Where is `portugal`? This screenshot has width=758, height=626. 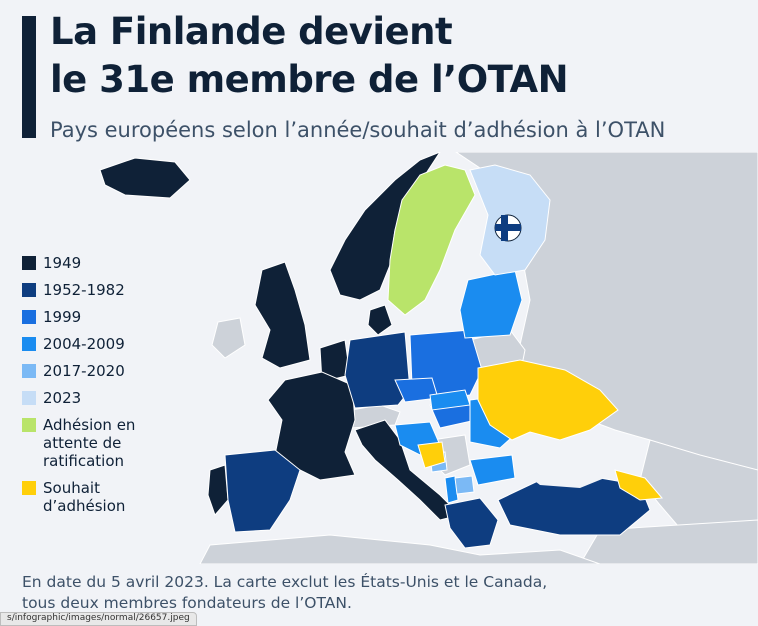 portugal is located at coordinates (218, 490).